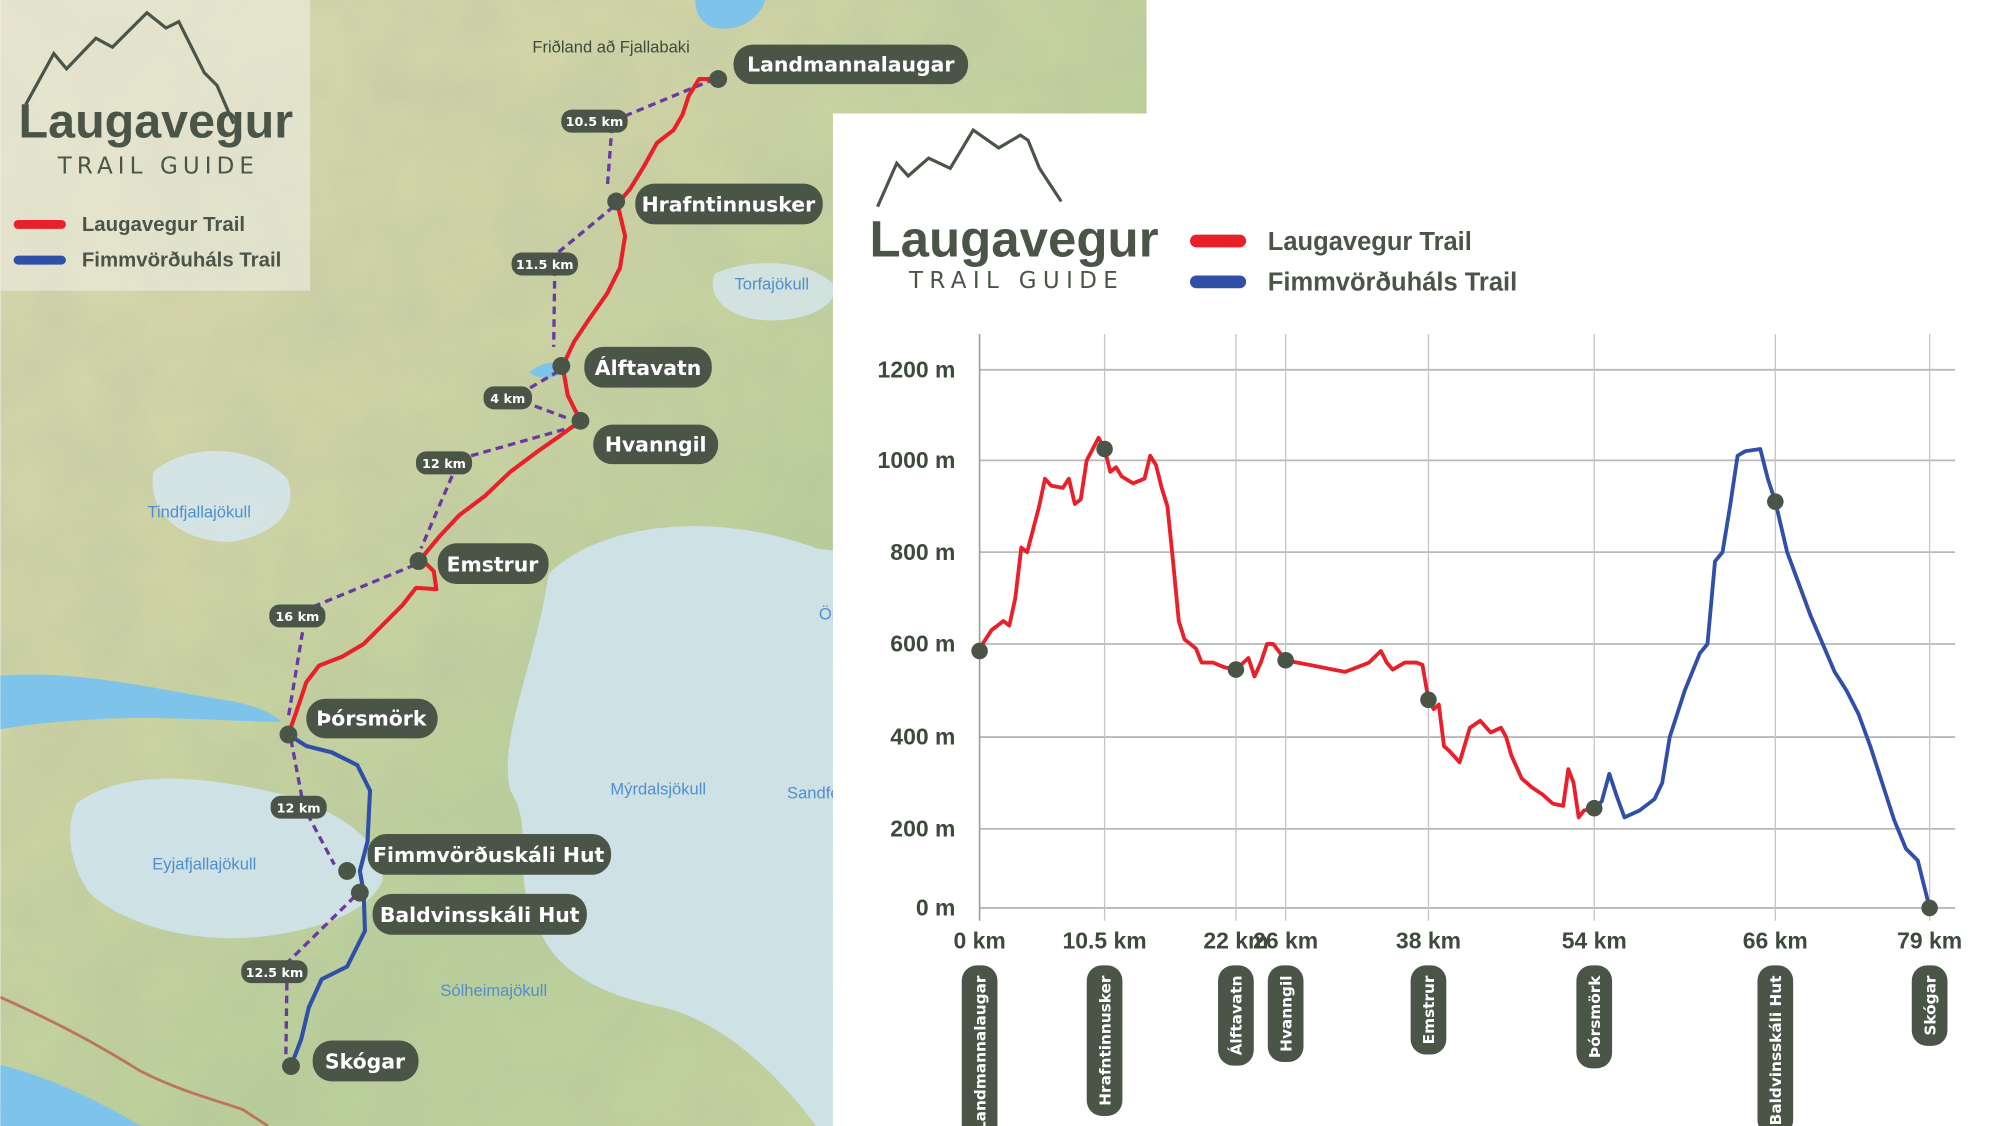 Image resolution: width=2000 pixels, height=1126 pixels. I want to click on laugavegur-elevation-line, so click(1286, 627).